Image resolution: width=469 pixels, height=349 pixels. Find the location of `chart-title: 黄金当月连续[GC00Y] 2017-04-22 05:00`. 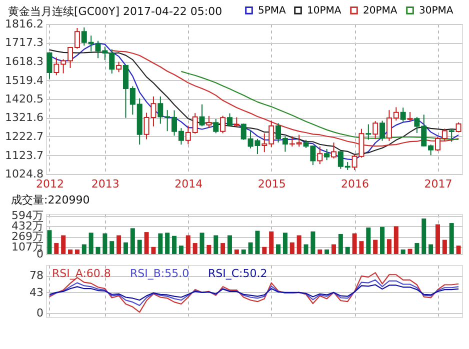

chart-title: 黄金当月连续[GC00Y] 2017-04-22 05:00 is located at coordinates (115, 11).